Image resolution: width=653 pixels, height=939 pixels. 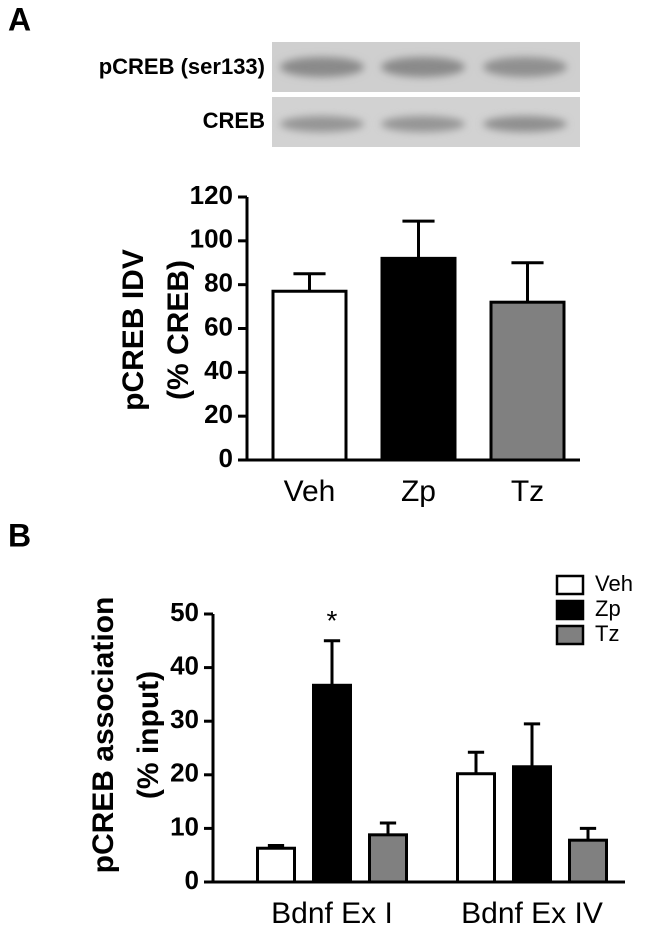 I want to click on annotation: *, so click(x=332, y=620).